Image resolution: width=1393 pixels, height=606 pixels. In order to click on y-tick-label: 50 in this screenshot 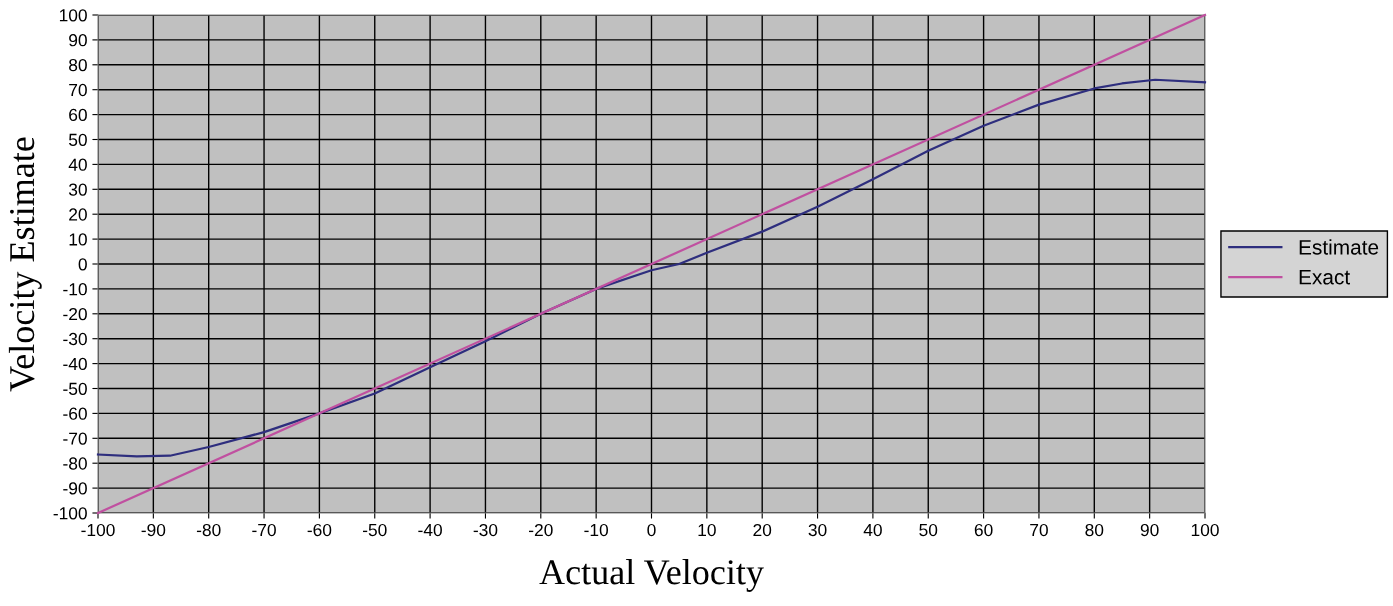, I will do `click(77, 139)`.